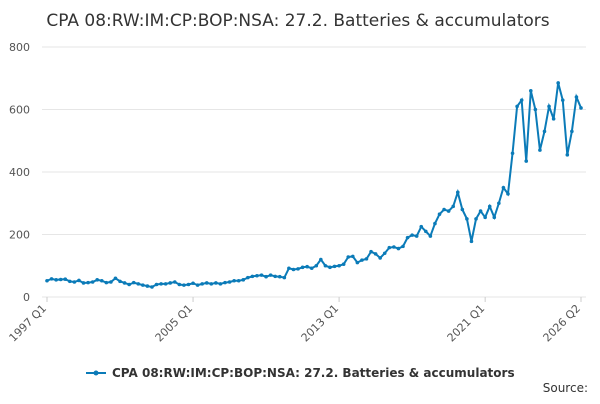 The height and width of the screenshot is (404, 600). Describe the element at coordinates (174, 323) in the screenshot. I see `x-tick-label: 2005 Q1` at that location.